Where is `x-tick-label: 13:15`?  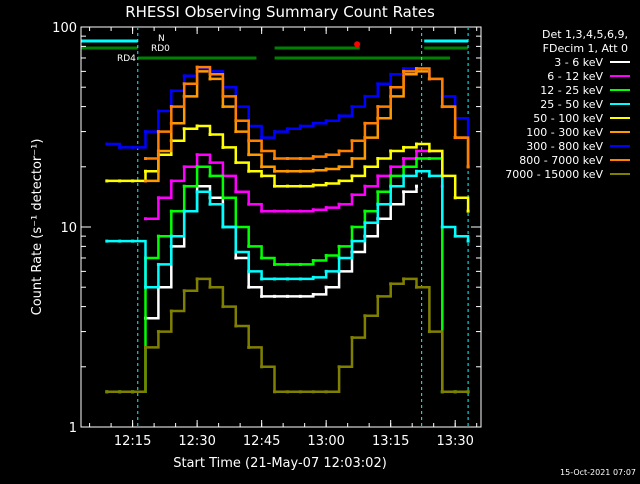 x-tick-label: 13:15 is located at coordinates (390, 441).